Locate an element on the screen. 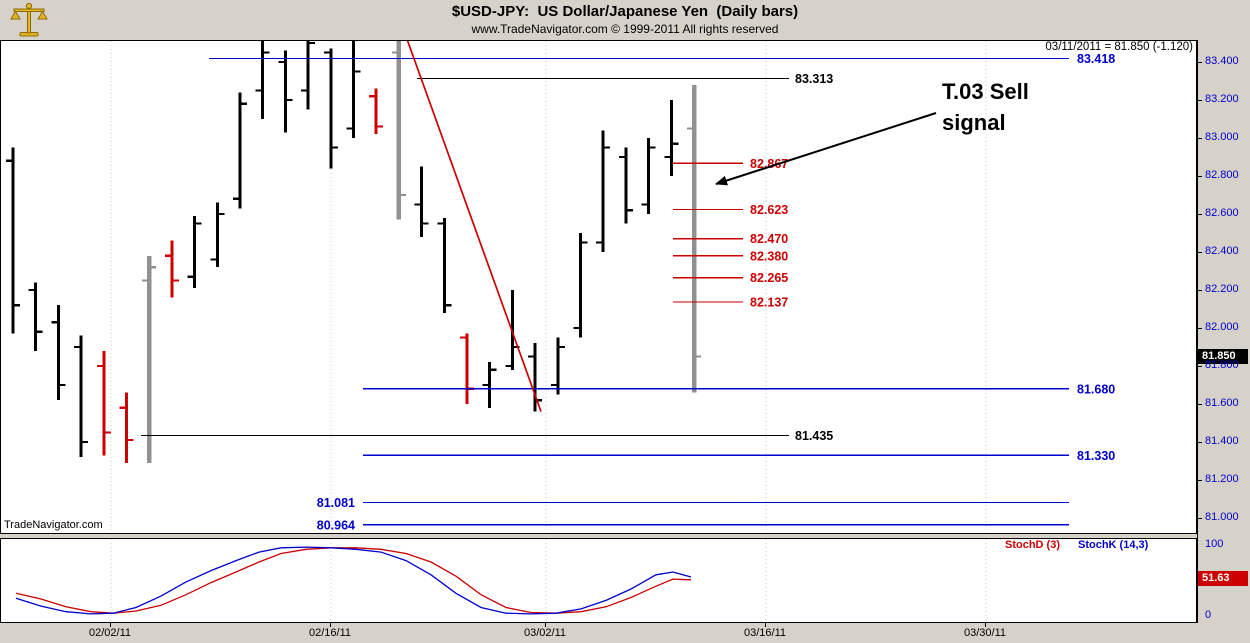 The image size is (1250, 643). stochk-line is located at coordinates (353, 580).